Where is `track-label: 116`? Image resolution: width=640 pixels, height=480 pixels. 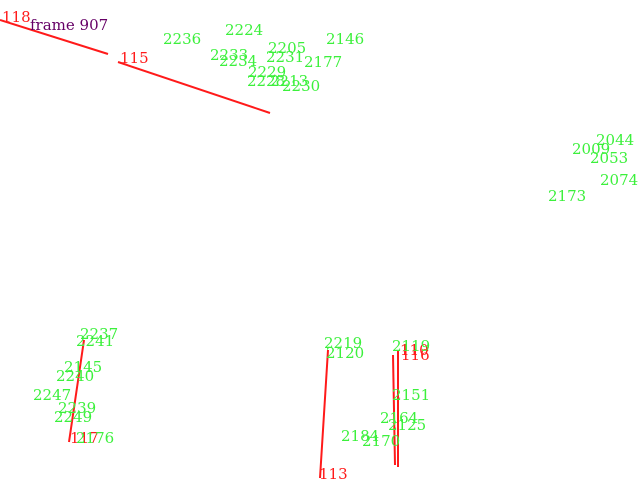 track-label: 116 is located at coordinates (415, 355).